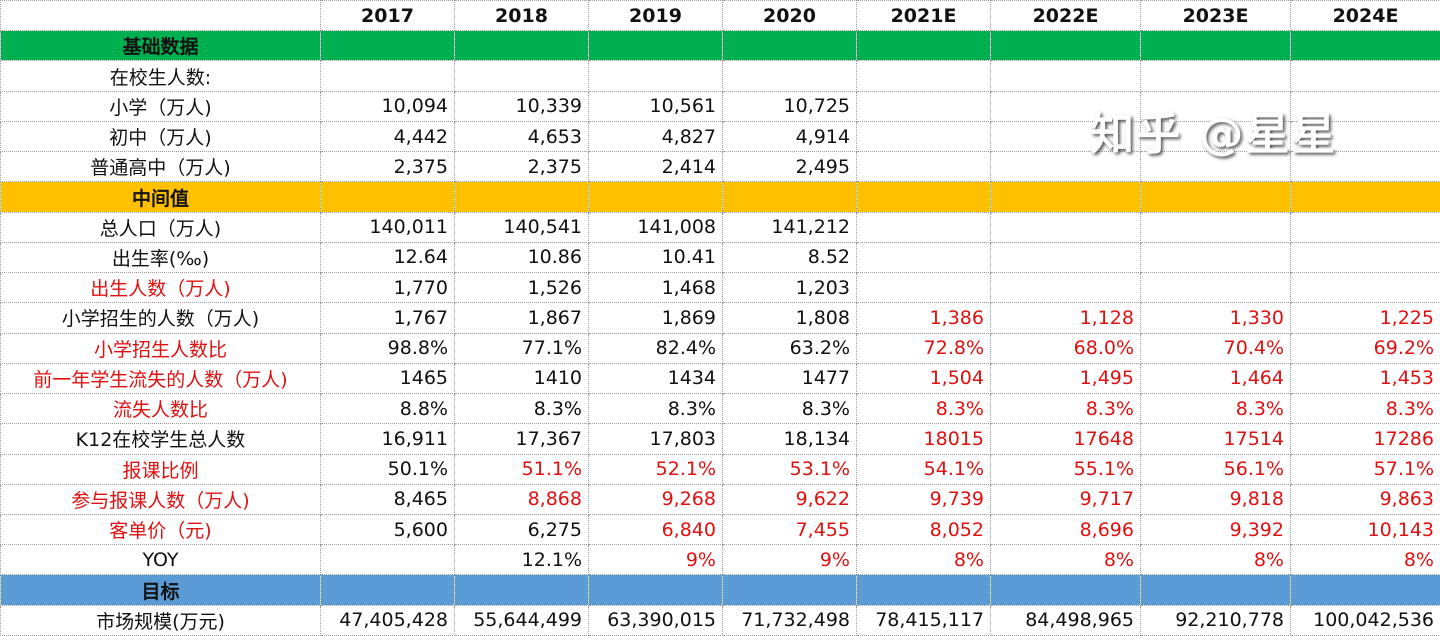 The image size is (1440, 636). I want to click on data-cell: 8.8%, so click(387, 409).